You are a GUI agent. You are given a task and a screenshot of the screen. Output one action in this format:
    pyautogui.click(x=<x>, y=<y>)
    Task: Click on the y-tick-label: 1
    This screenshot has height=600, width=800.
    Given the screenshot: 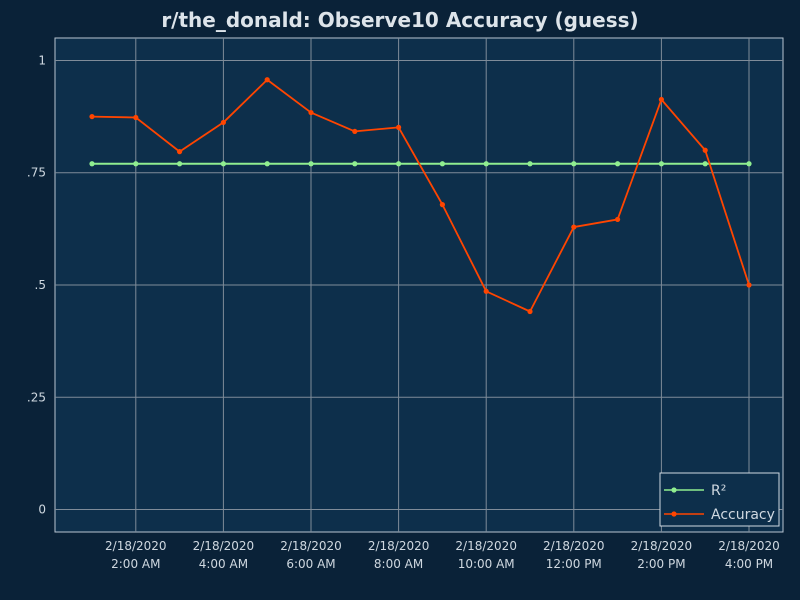 What is the action you would take?
    pyautogui.click(x=42, y=60)
    